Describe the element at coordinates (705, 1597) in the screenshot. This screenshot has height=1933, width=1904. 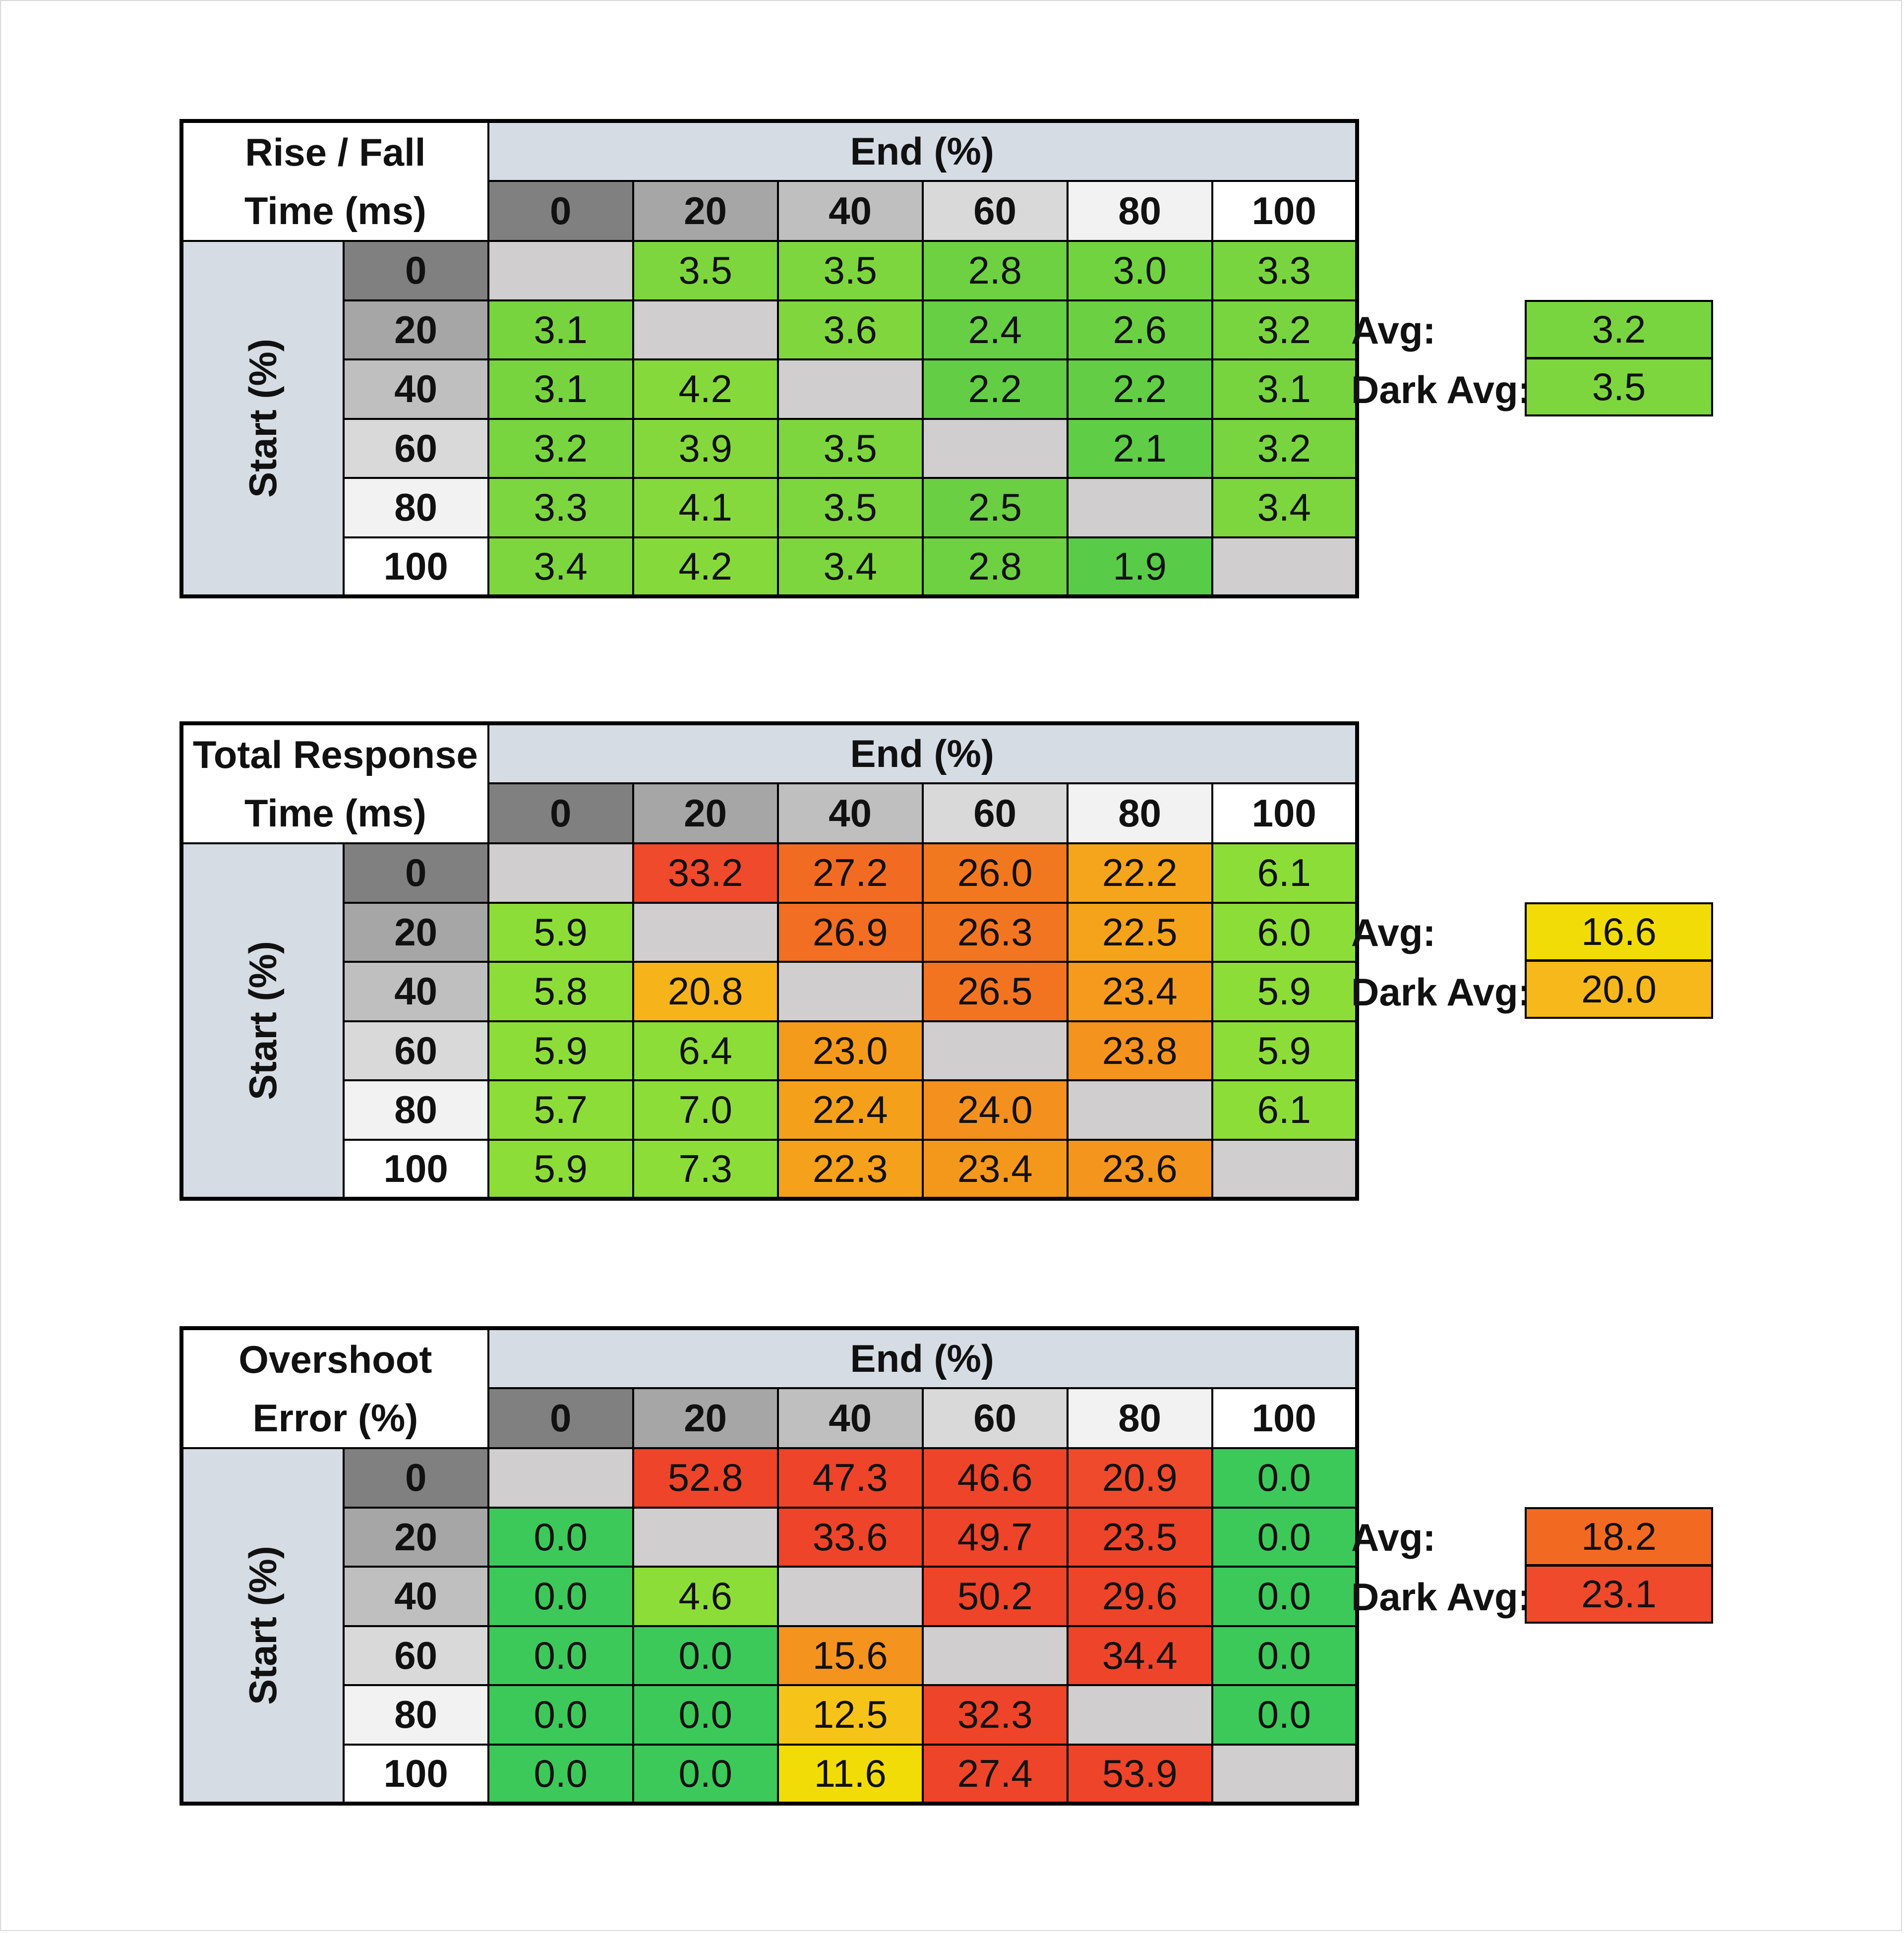
I see `heatmap-cell: 4.6` at that location.